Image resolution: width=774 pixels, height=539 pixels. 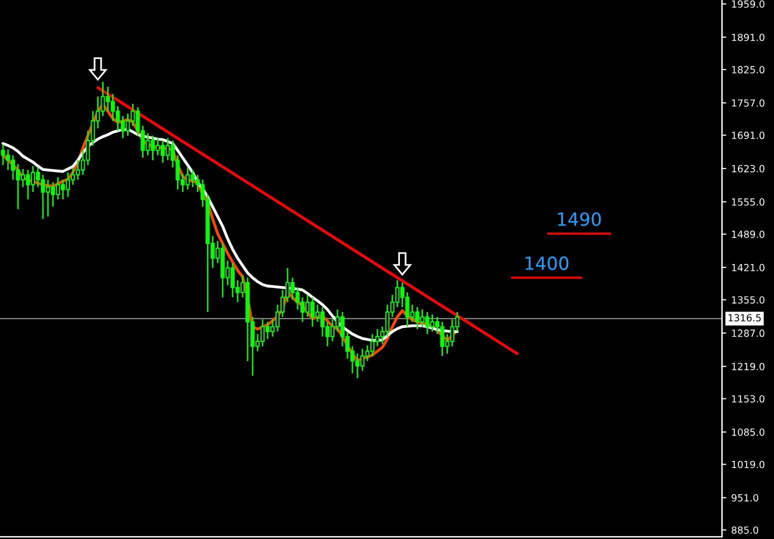 What do you see at coordinates (579, 219) in the screenshot?
I see `ref-line-label: 1490` at bounding box center [579, 219].